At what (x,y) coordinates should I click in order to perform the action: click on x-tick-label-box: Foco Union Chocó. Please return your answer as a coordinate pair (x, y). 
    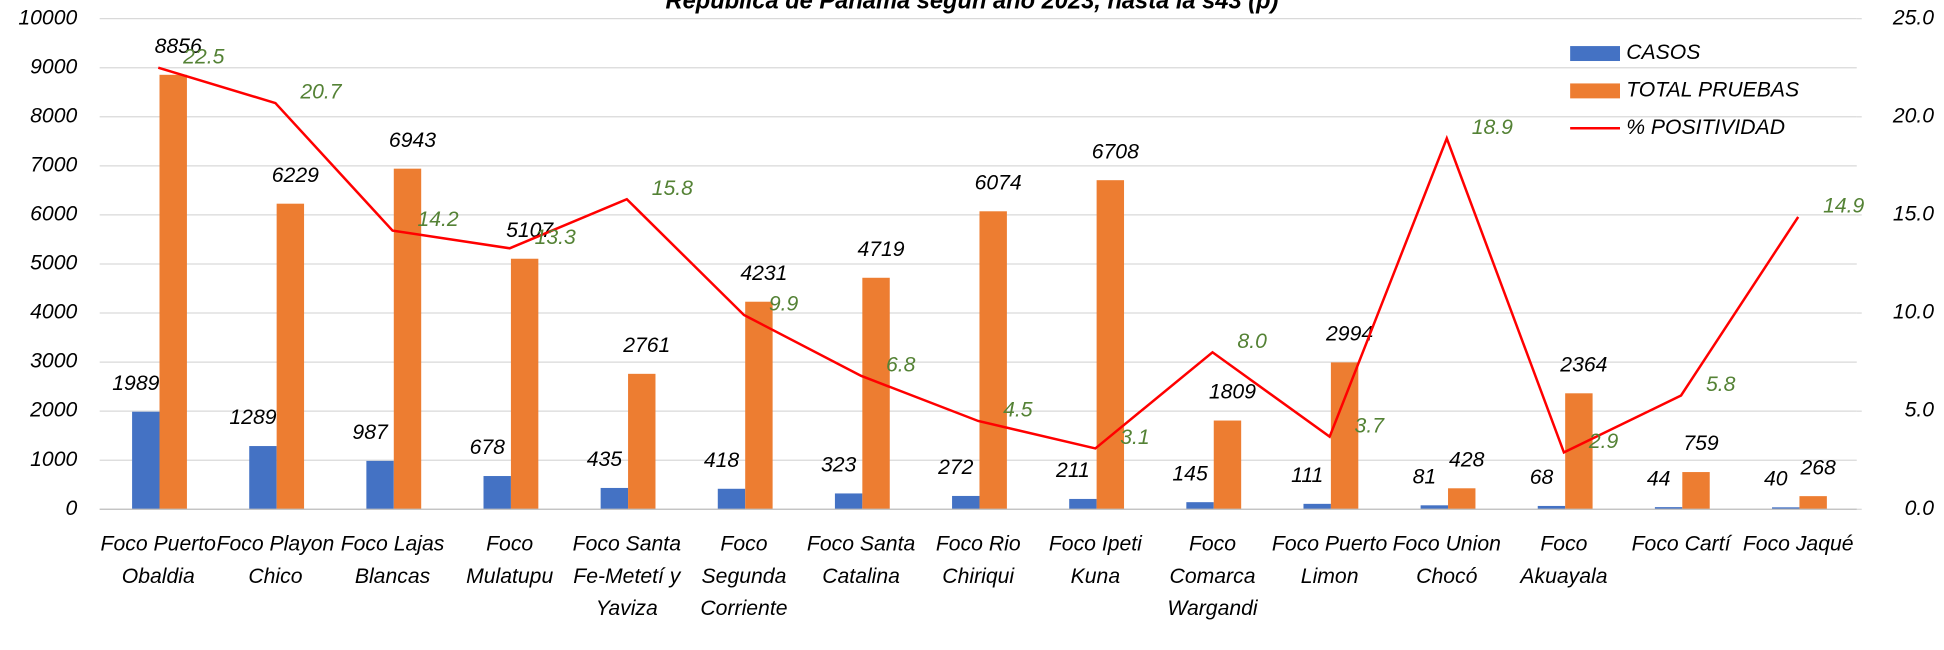
    Looking at the image, I should click on (1446, 559).